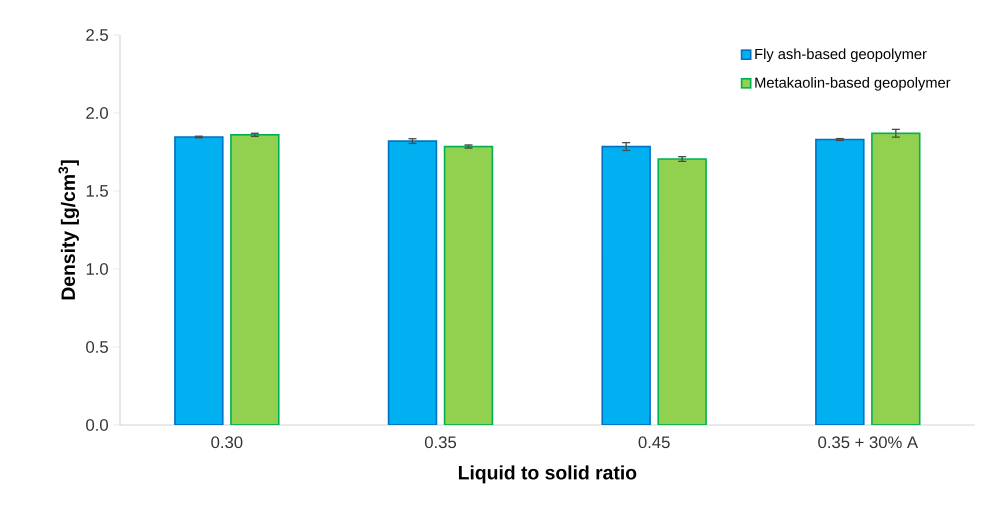 The width and height of the screenshot is (1000, 523). I want to click on y-tick-label: 1.5, so click(97, 191).